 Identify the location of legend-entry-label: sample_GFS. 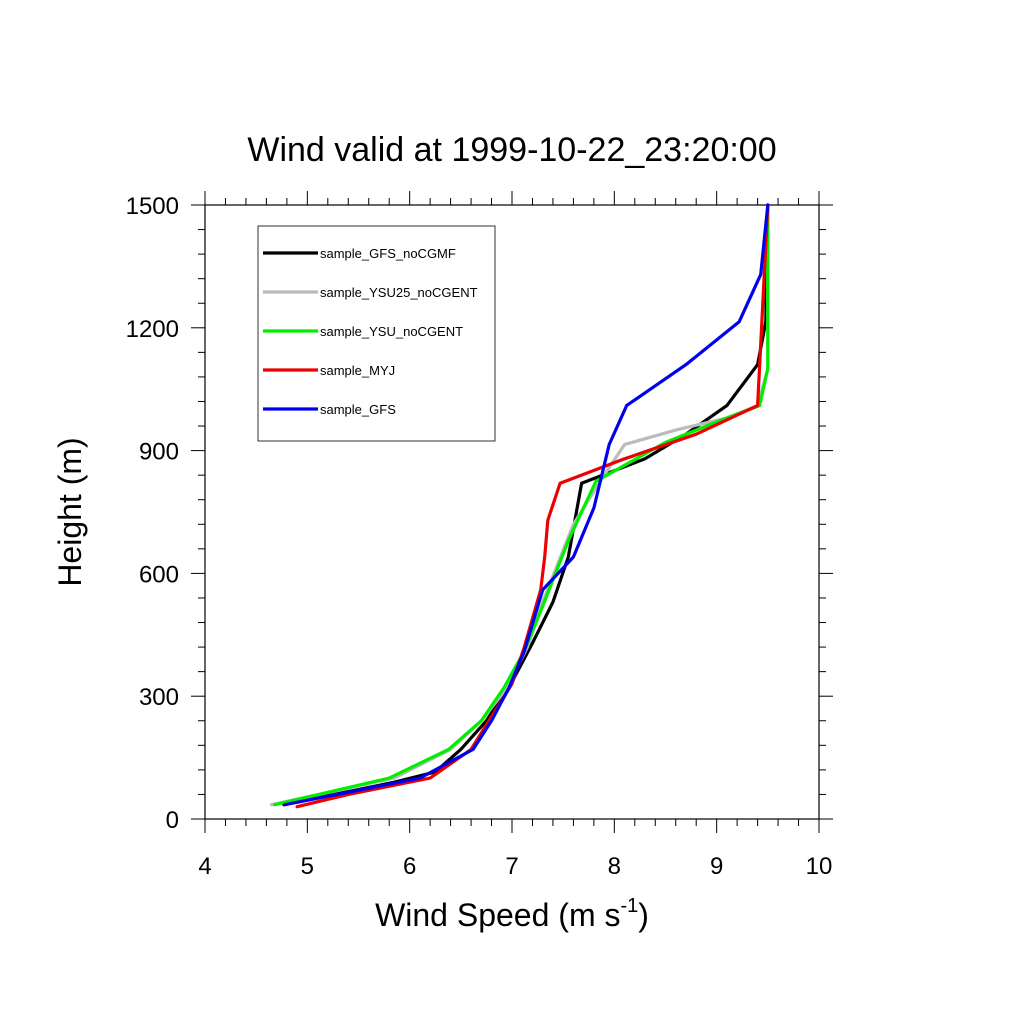
(358, 409).